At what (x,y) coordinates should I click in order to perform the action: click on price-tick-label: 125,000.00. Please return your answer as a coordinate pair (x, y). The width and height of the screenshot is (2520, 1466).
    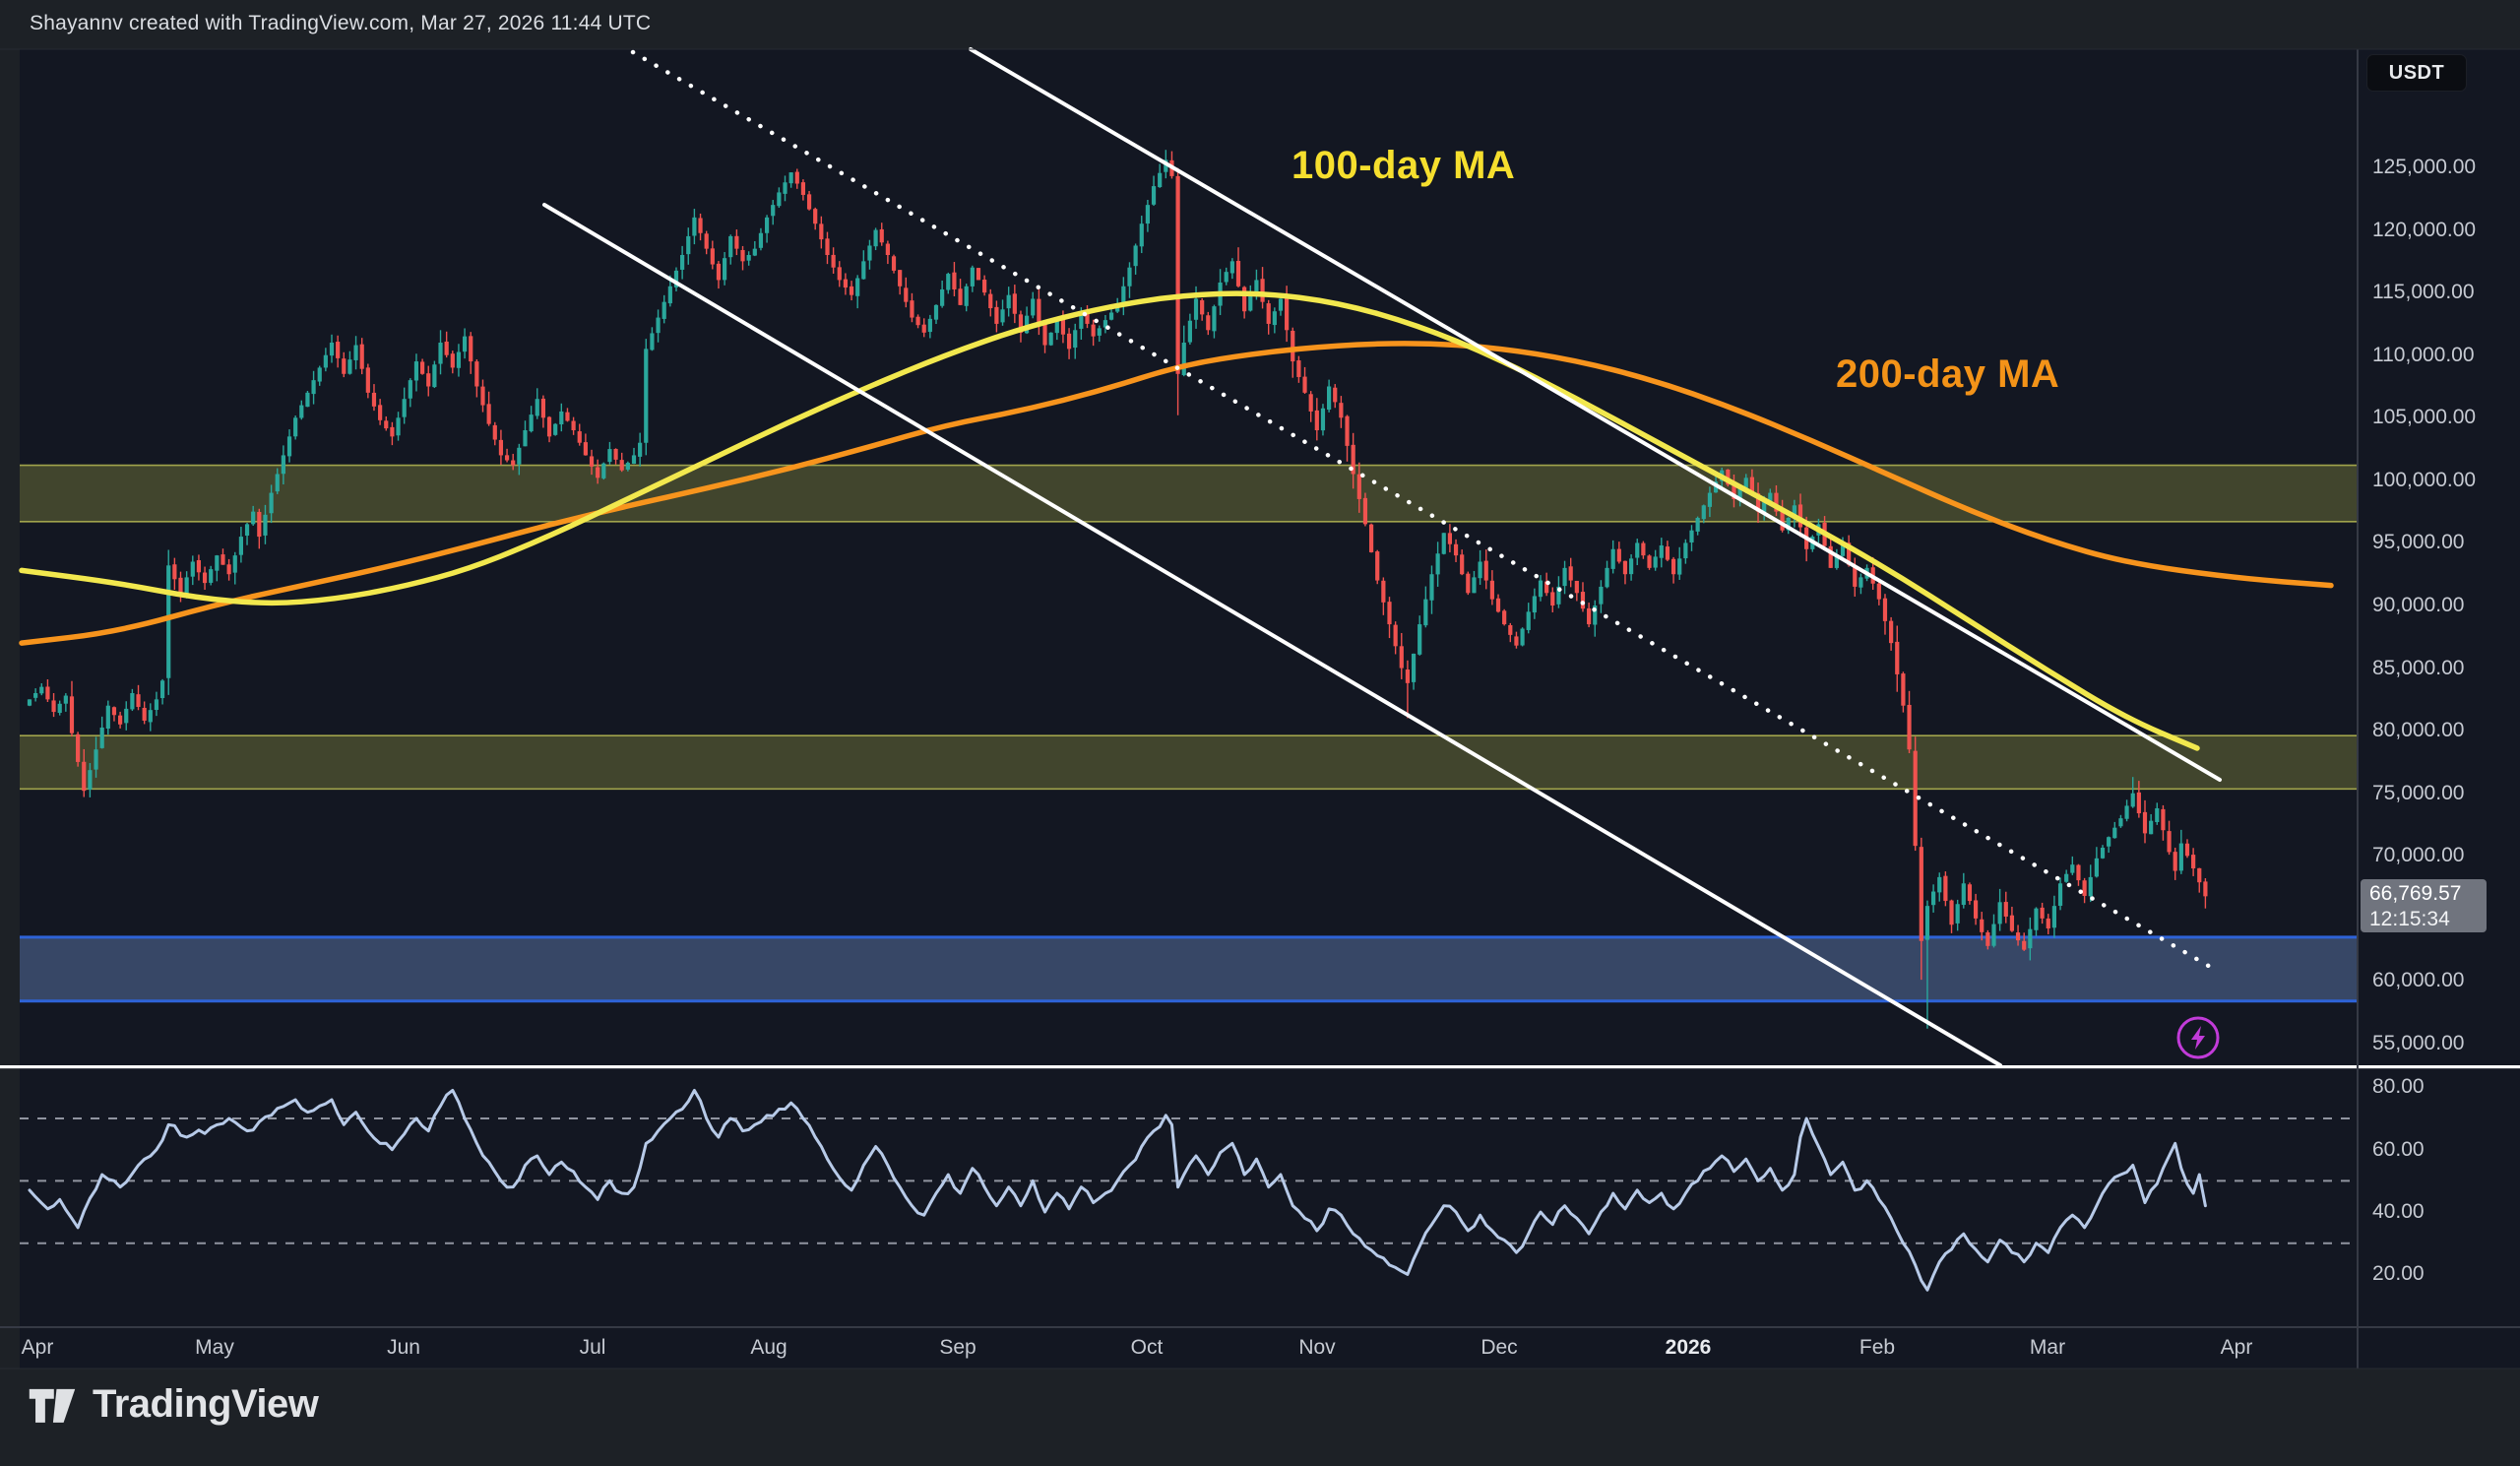
    Looking at the image, I should click on (2424, 167).